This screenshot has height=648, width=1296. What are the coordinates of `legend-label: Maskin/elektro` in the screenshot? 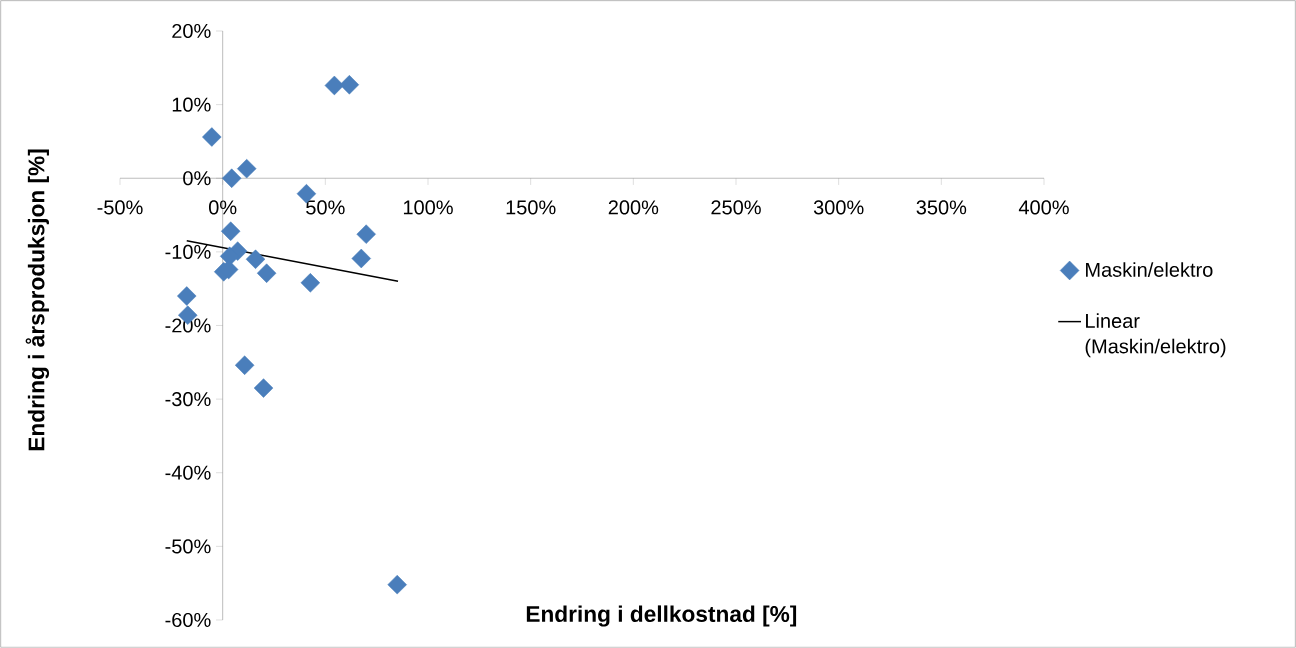 It's located at (1149, 269).